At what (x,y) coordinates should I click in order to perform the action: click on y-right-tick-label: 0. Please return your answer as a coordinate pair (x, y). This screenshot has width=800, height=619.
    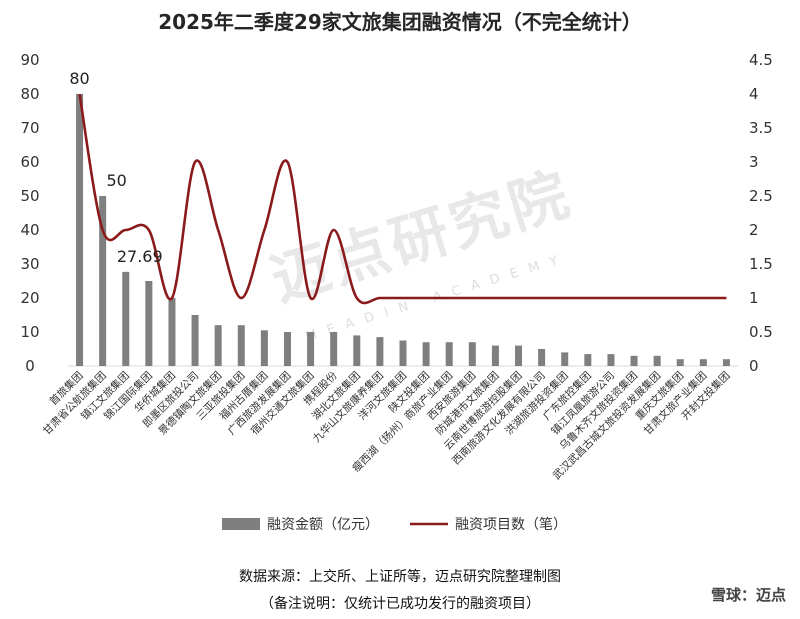
    Looking at the image, I should click on (754, 366).